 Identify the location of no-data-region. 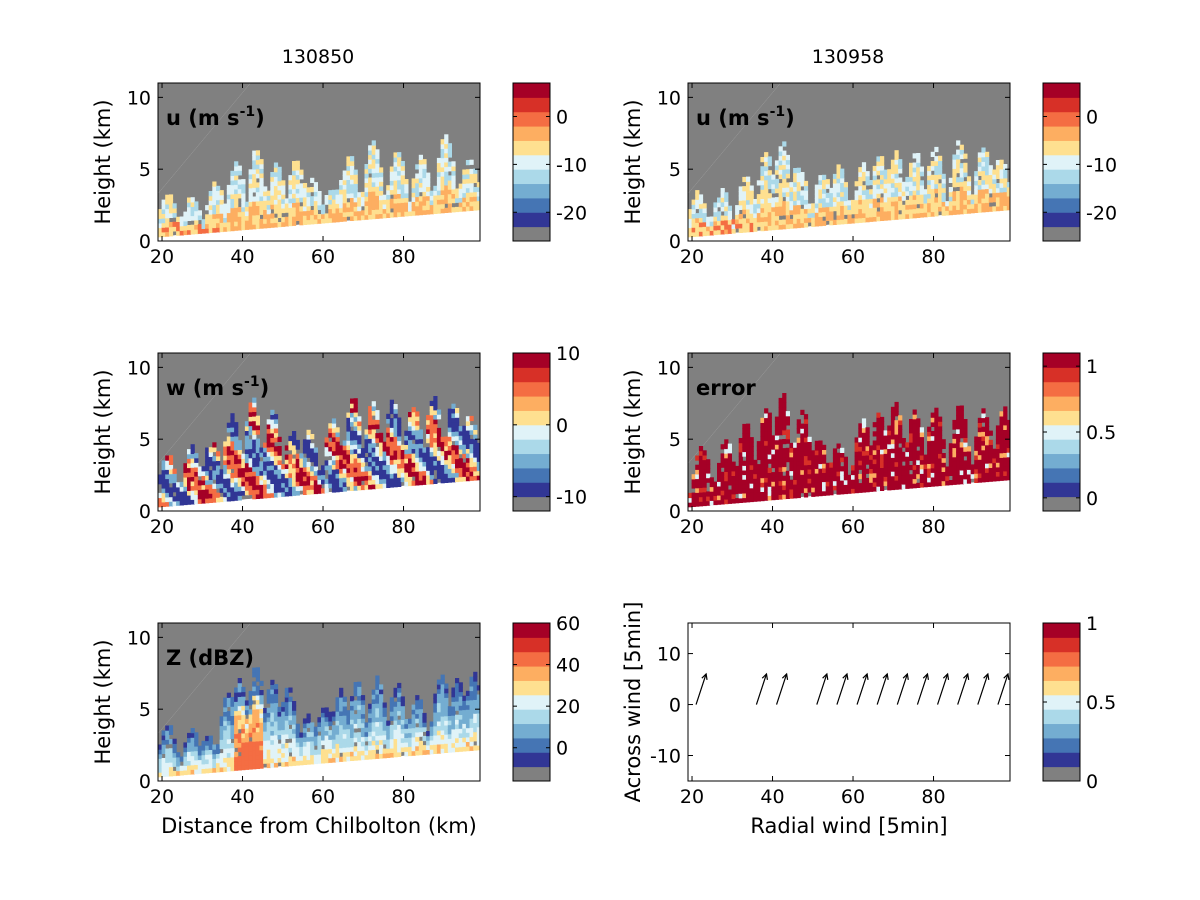
(319, 408).